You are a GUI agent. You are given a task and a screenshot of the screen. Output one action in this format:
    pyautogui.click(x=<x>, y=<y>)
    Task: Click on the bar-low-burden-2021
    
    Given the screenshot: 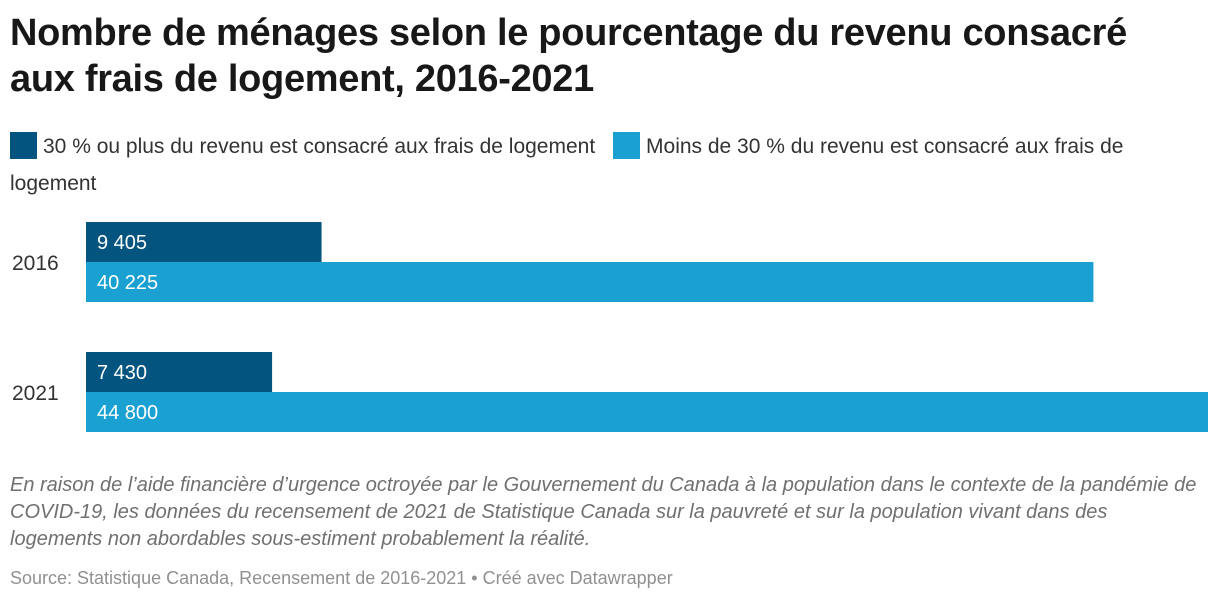 What is the action you would take?
    pyautogui.click(x=647, y=412)
    